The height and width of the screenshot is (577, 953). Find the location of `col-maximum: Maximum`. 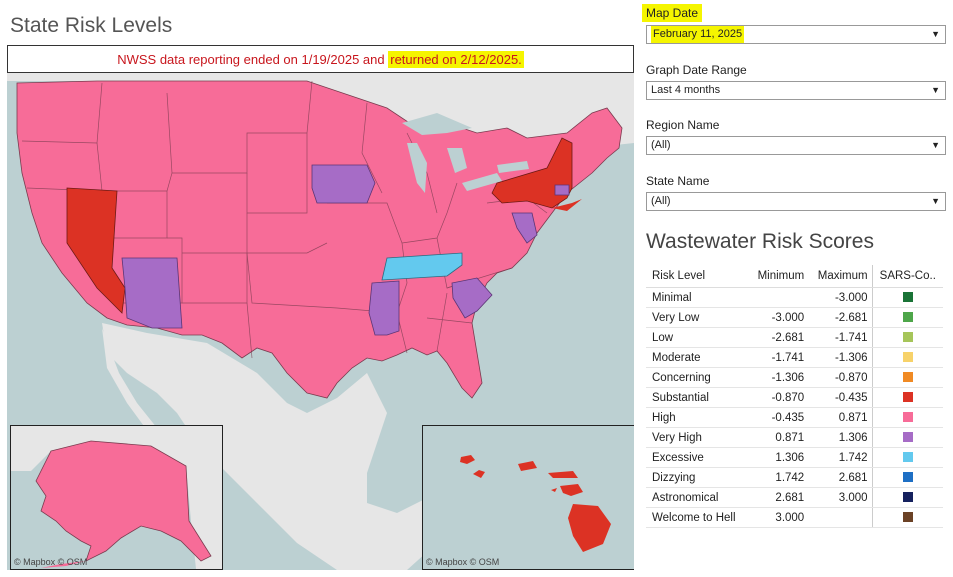

col-maximum: Maximum is located at coordinates (840, 276).